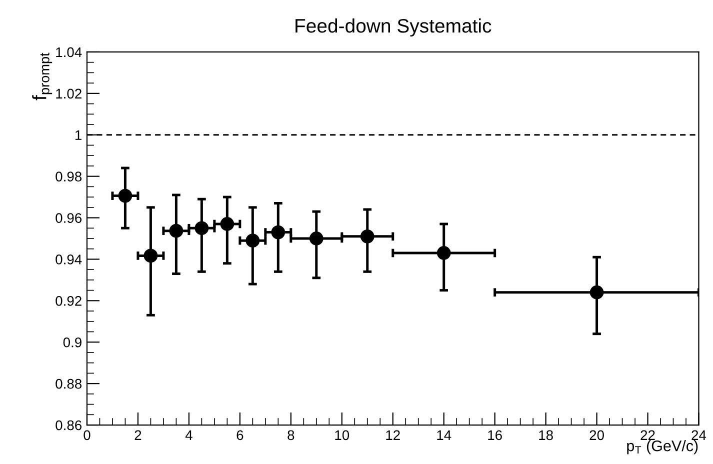 The height and width of the screenshot is (464, 713). What do you see at coordinates (647, 435) in the screenshot?
I see `x-tick-label: 22` at bounding box center [647, 435].